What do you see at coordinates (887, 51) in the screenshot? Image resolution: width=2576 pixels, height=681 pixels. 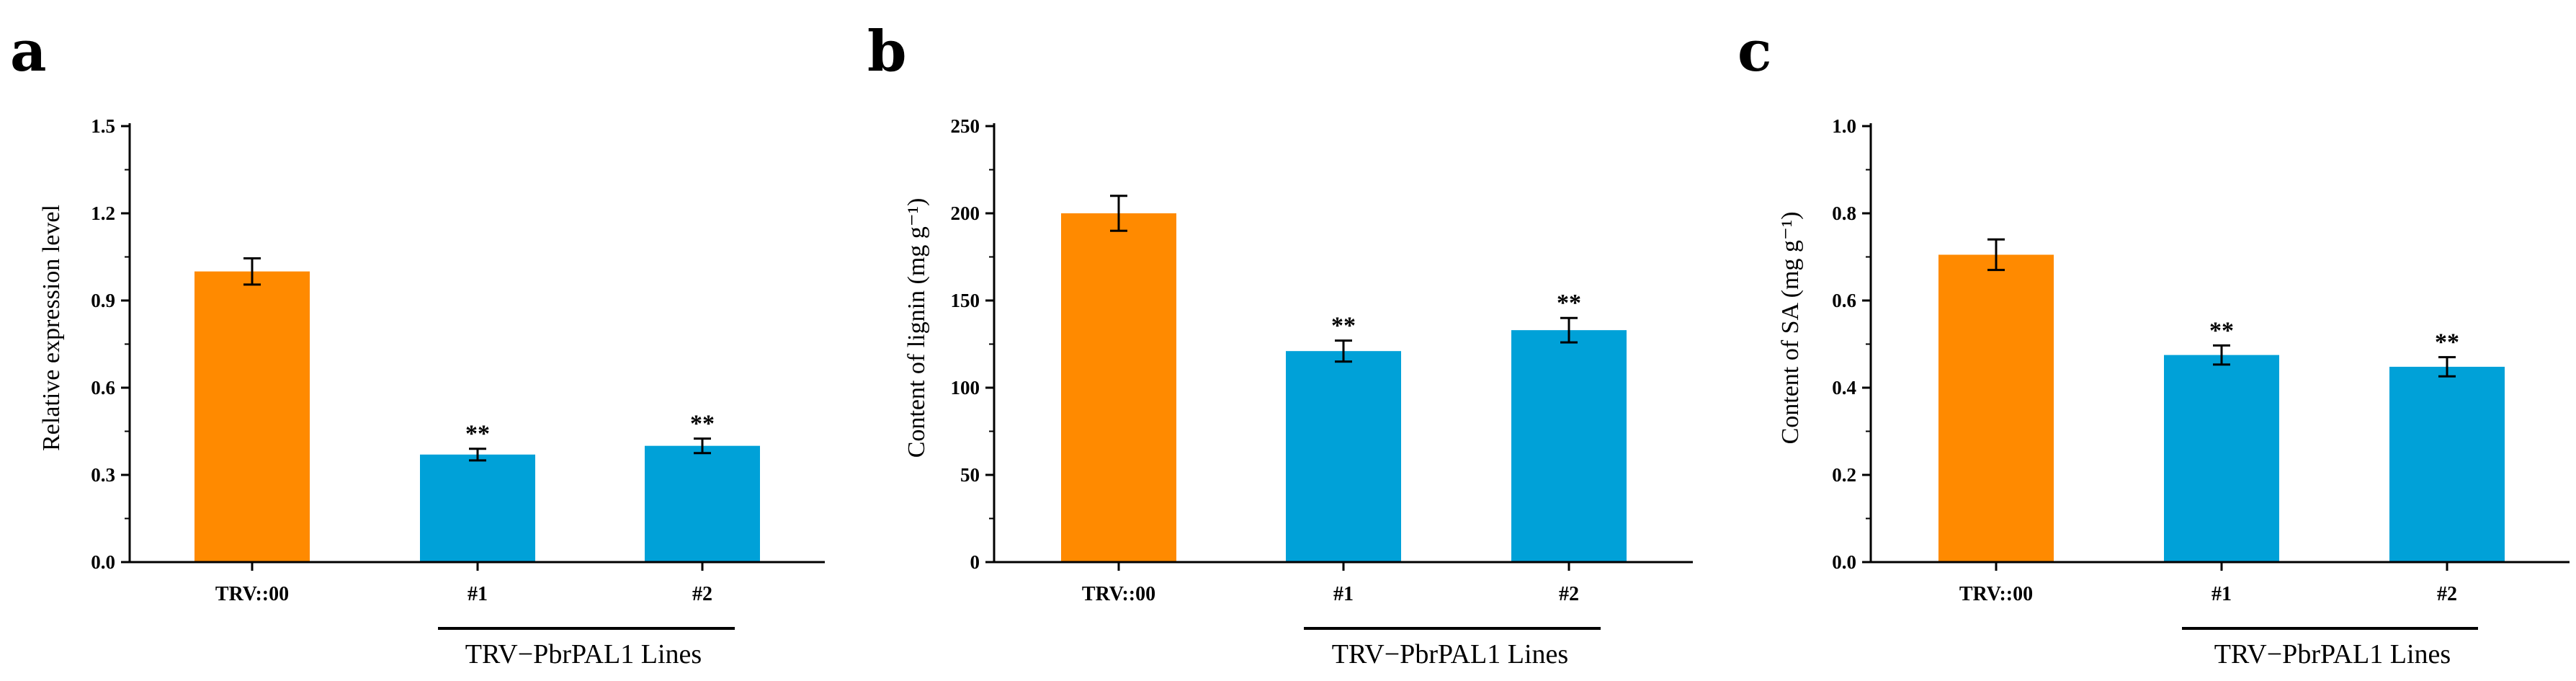 I see `panel-letter: b` at bounding box center [887, 51].